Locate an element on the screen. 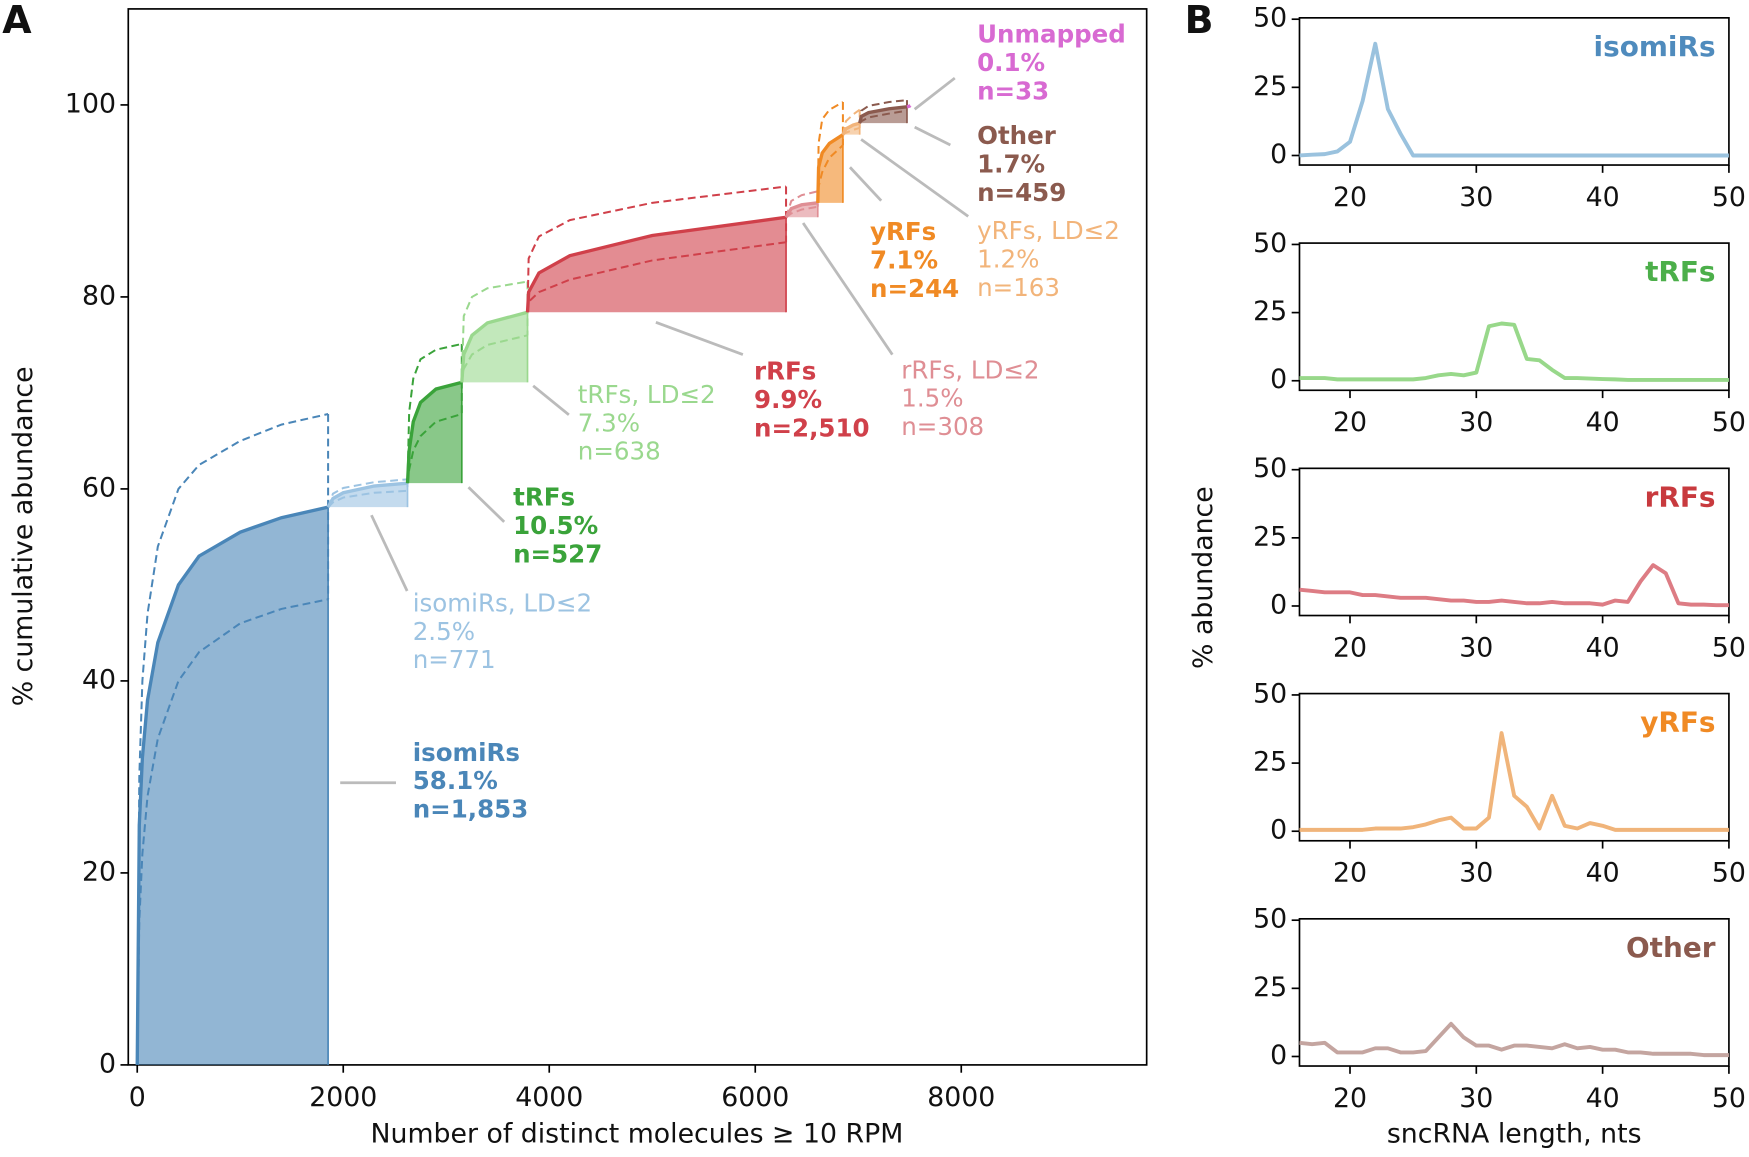 Image resolution: width=1749 pixels, height=1157 pixels. x-axis-label: sncRNA length, nts is located at coordinates (1514, 1134).